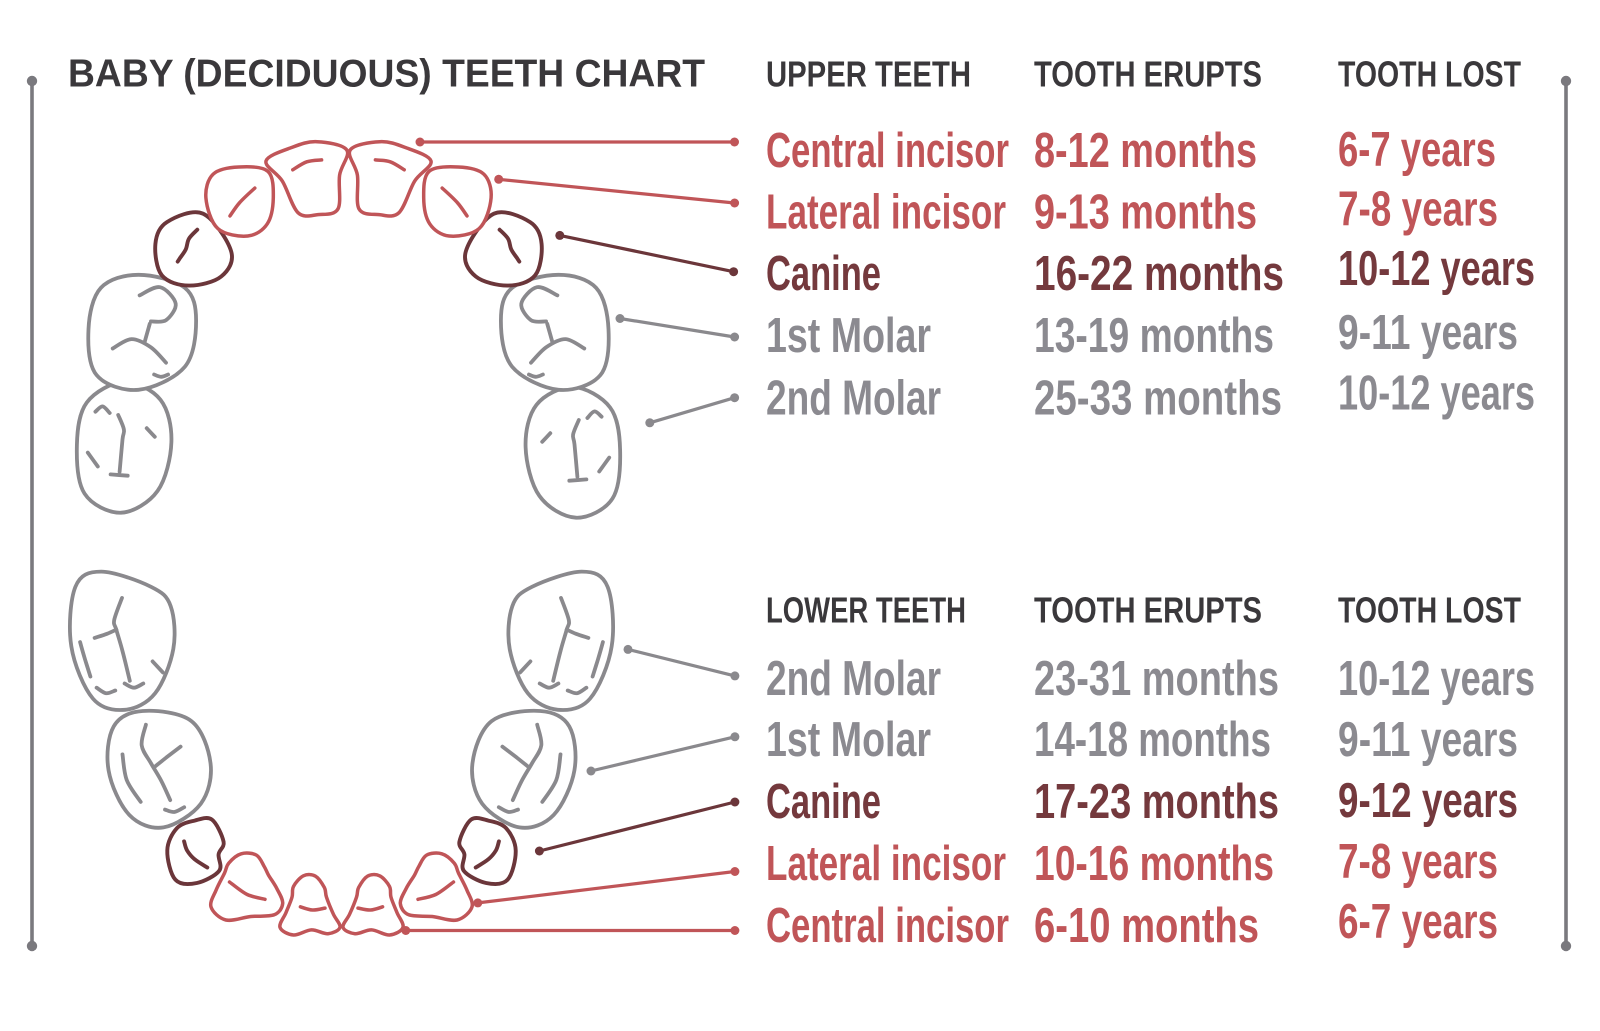 The height and width of the screenshot is (1031, 1600). I want to click on svg-text: 6-10 months, so click(1146, 926).